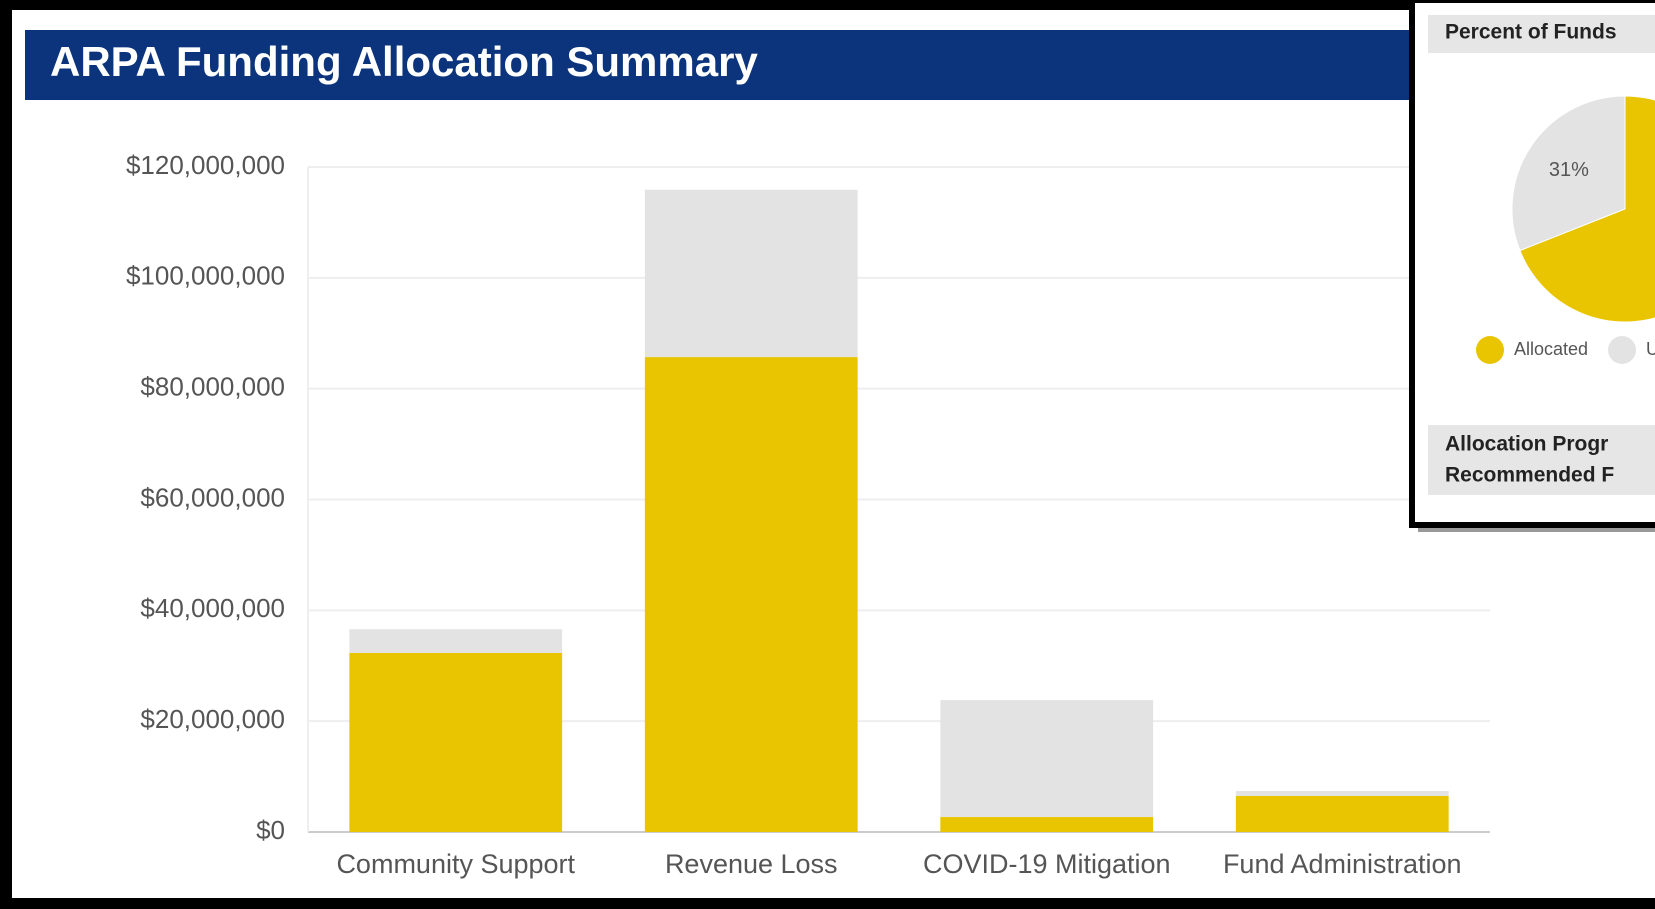  I want to click on title-bar, so click(735, 65).